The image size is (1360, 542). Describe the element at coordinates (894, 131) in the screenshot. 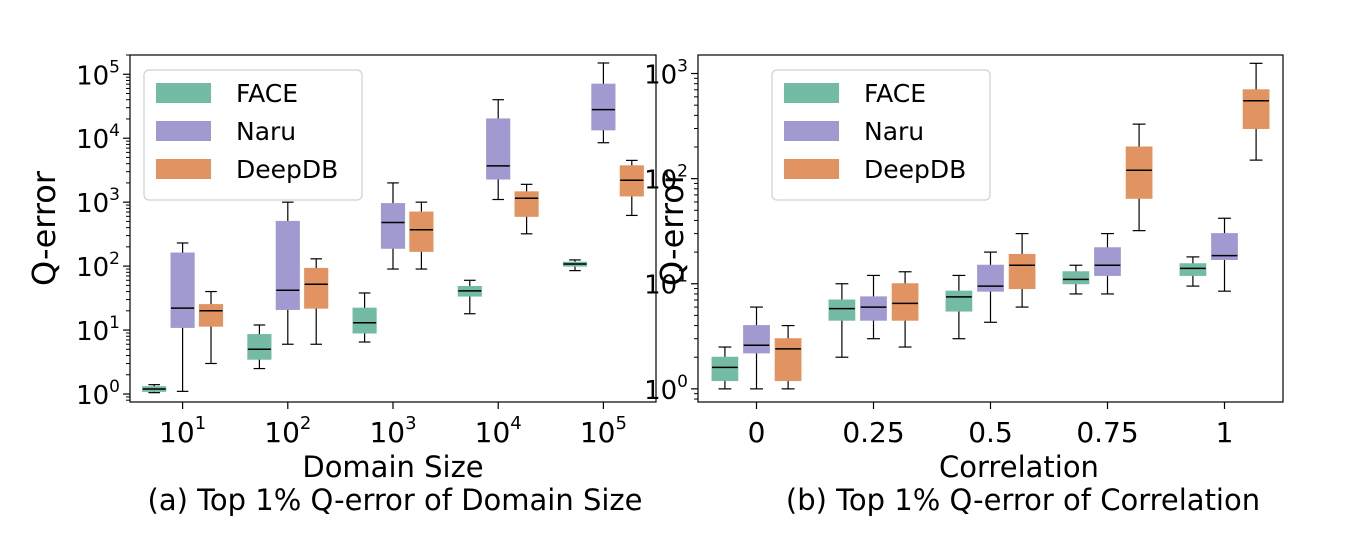

I see `legend-label-naru: Naru` at that location.